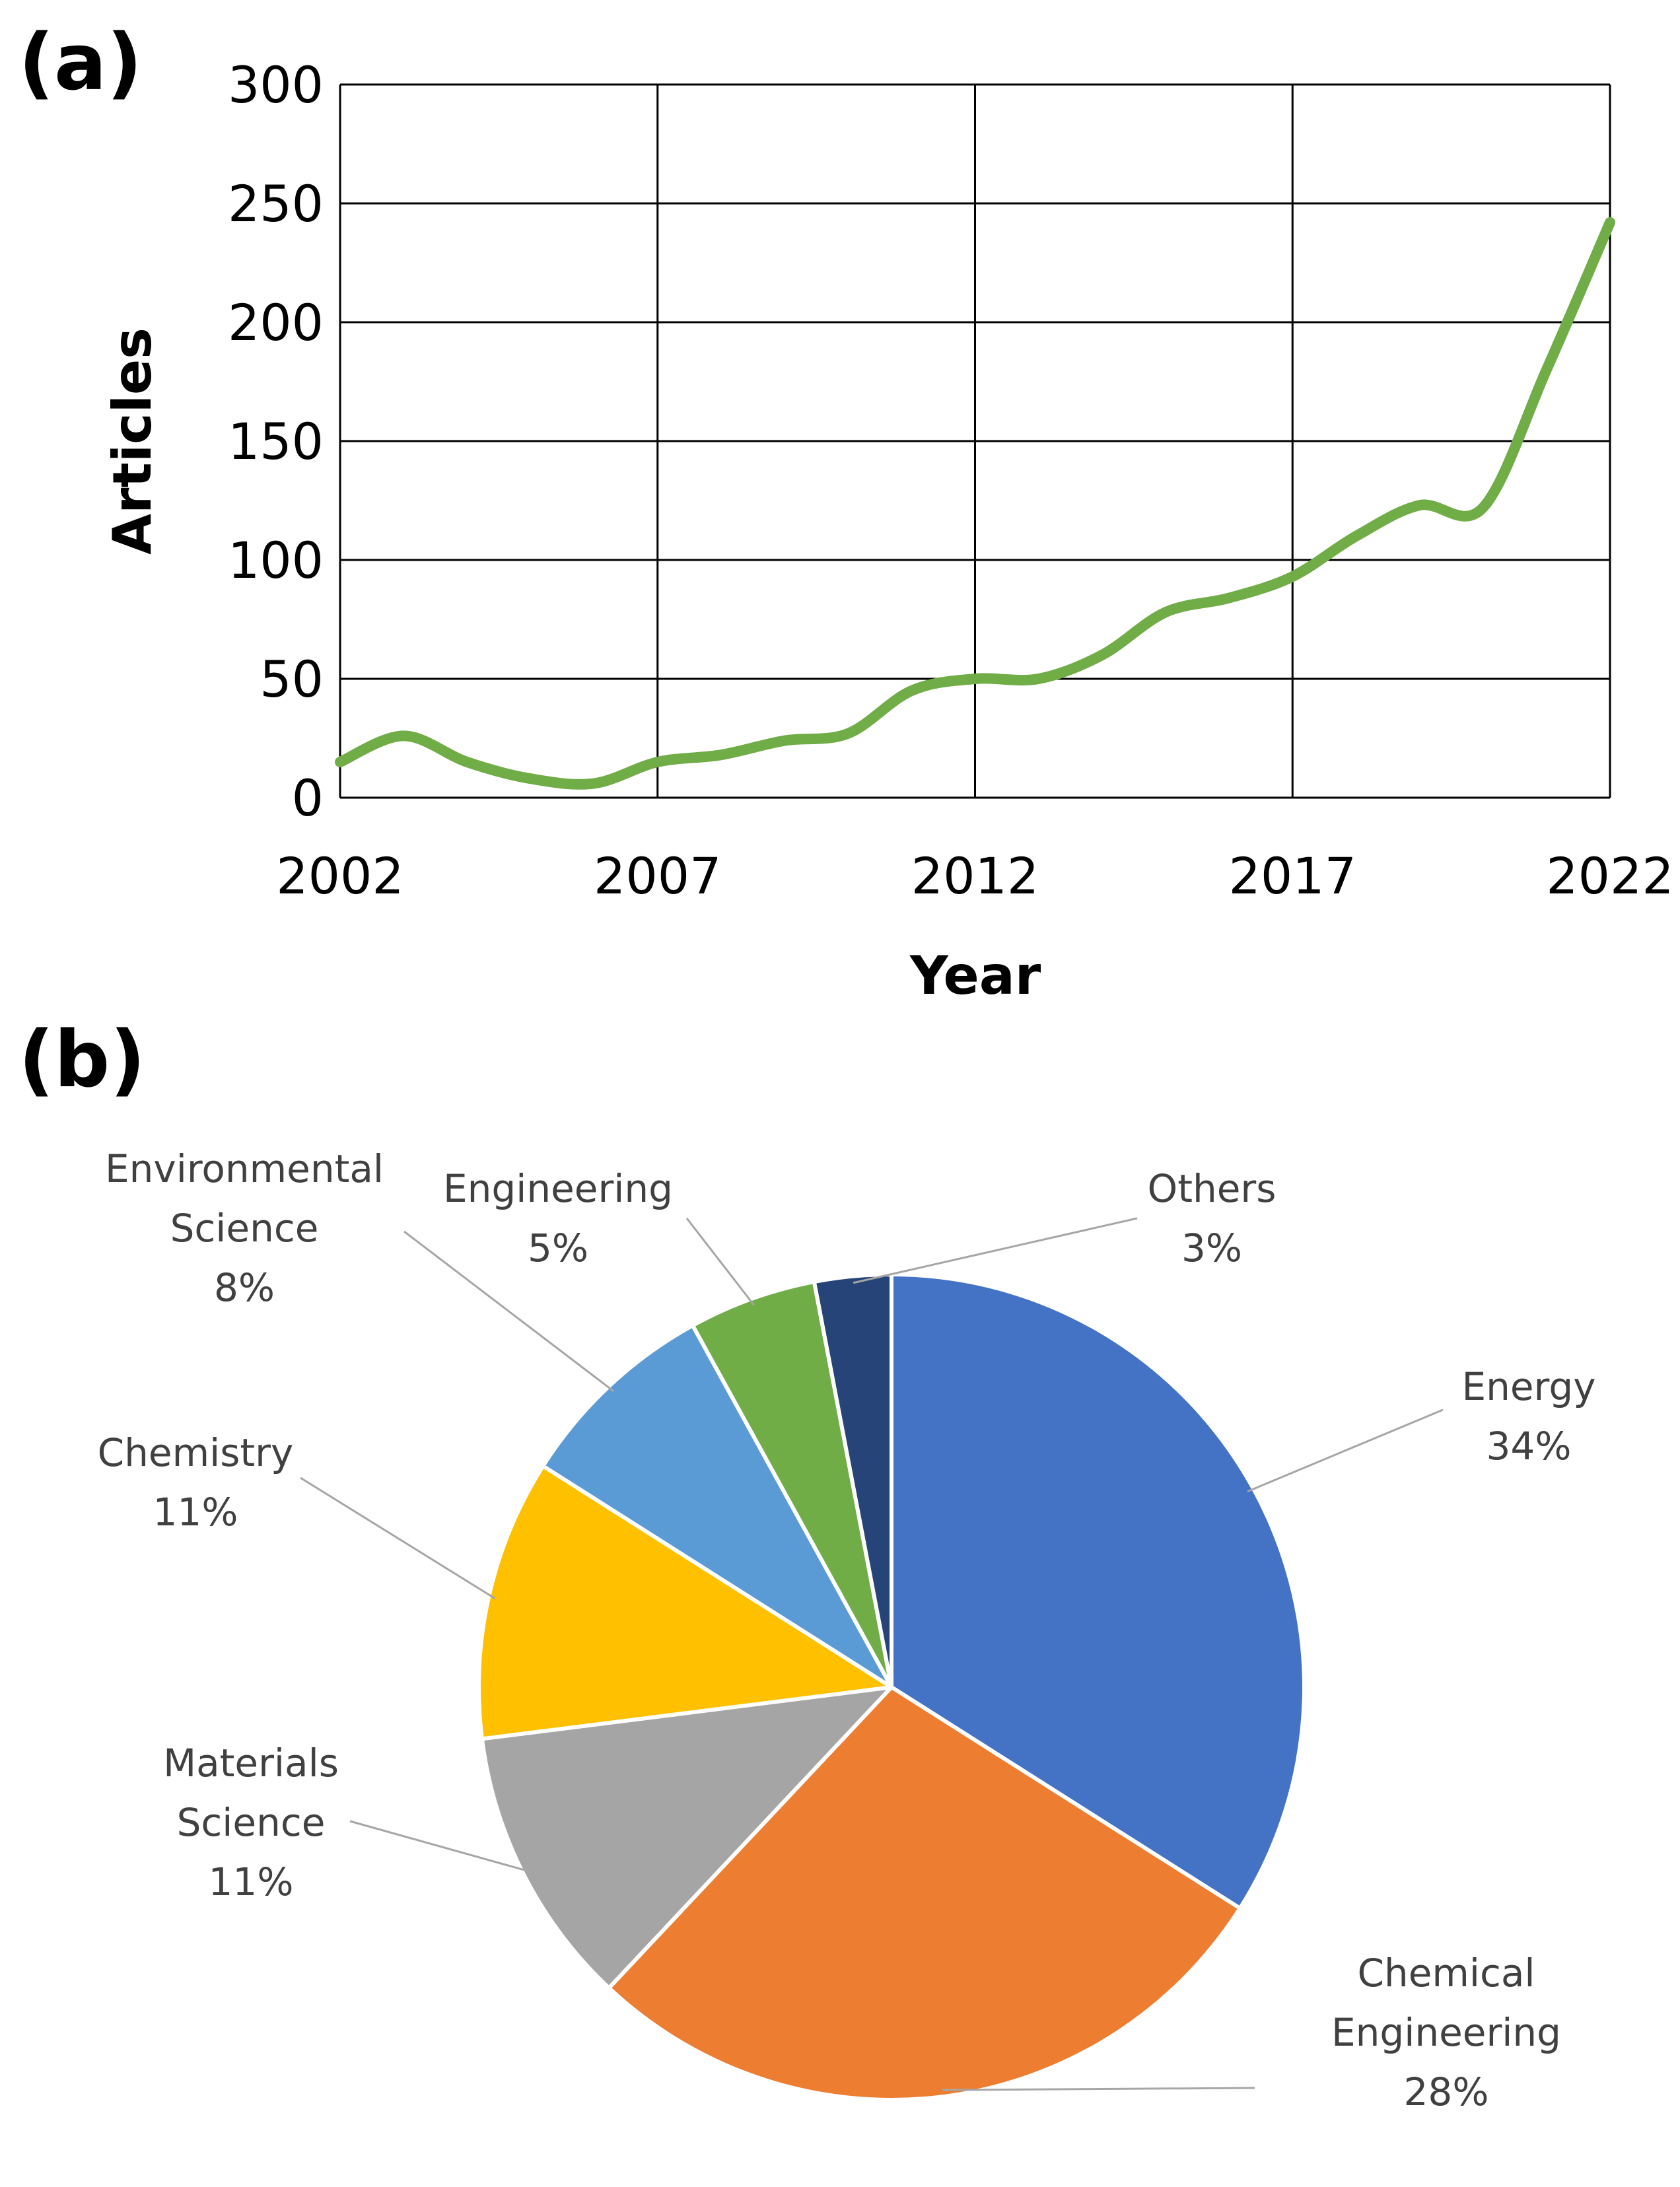  I want to click on panel-b-label: (b), so click(81, 1059).